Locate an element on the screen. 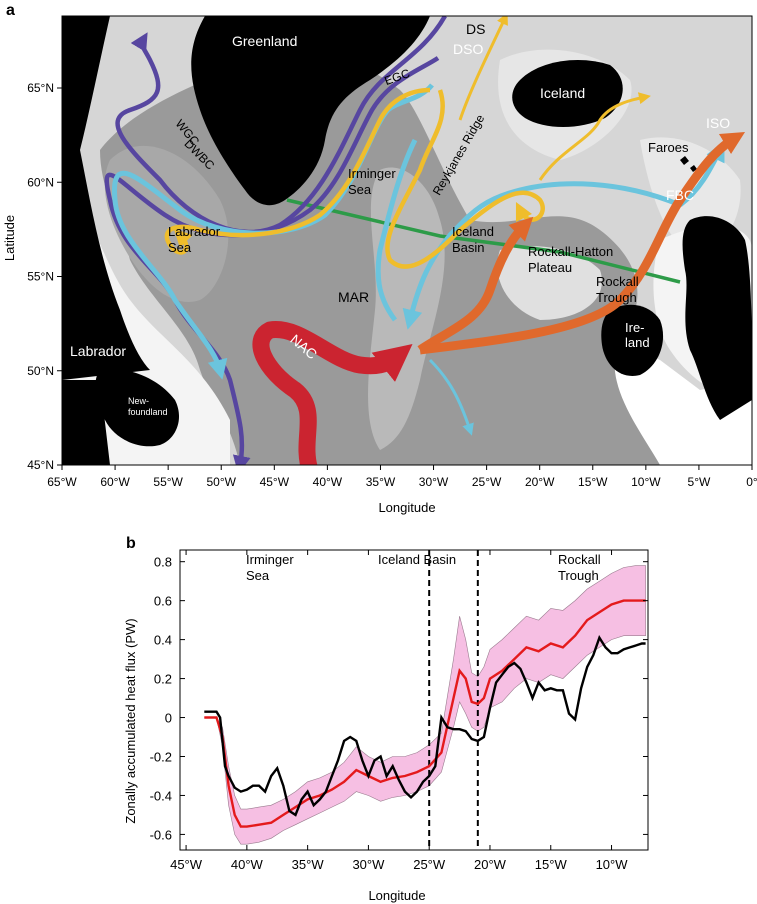 Image resolution: width=757 pixels, height=904 pixels. current-yellow-ds is located at coordinates (483, 68).